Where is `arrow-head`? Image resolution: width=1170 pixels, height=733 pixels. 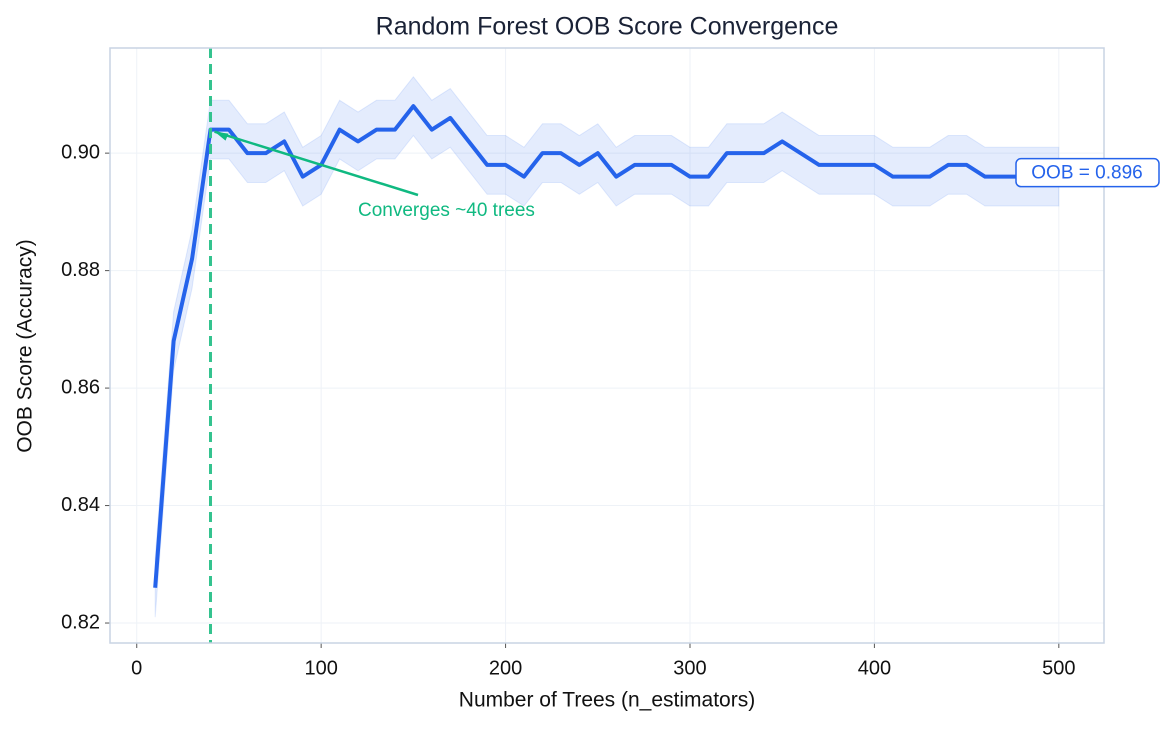 arrow-head is located at coordinates (221, 136).